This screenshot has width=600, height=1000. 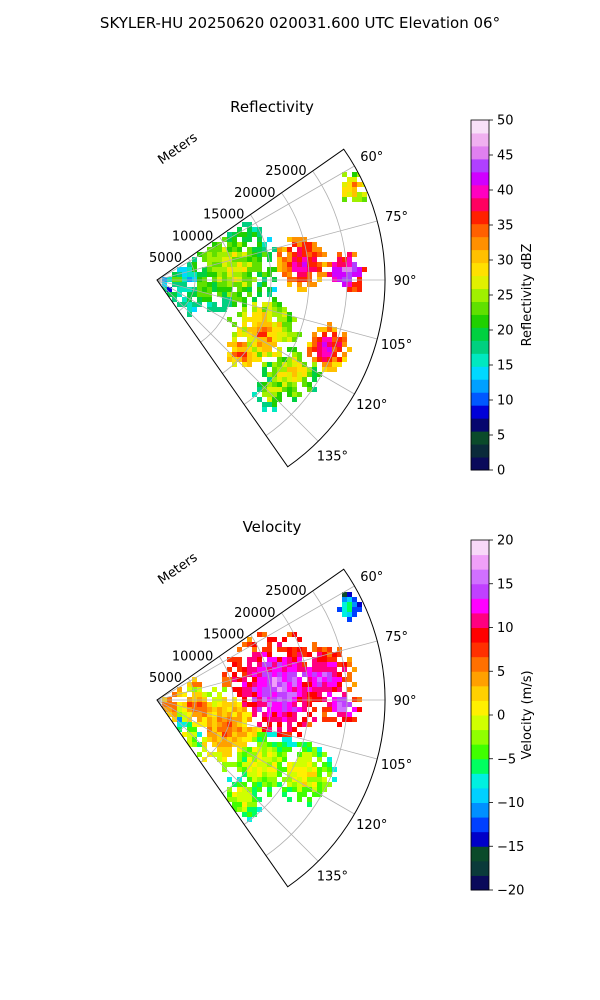 What do you see at coordinates (510, 891) in the screenshot?
I see `colorbar-tick-label: −20` at bounding box center [510, 891].